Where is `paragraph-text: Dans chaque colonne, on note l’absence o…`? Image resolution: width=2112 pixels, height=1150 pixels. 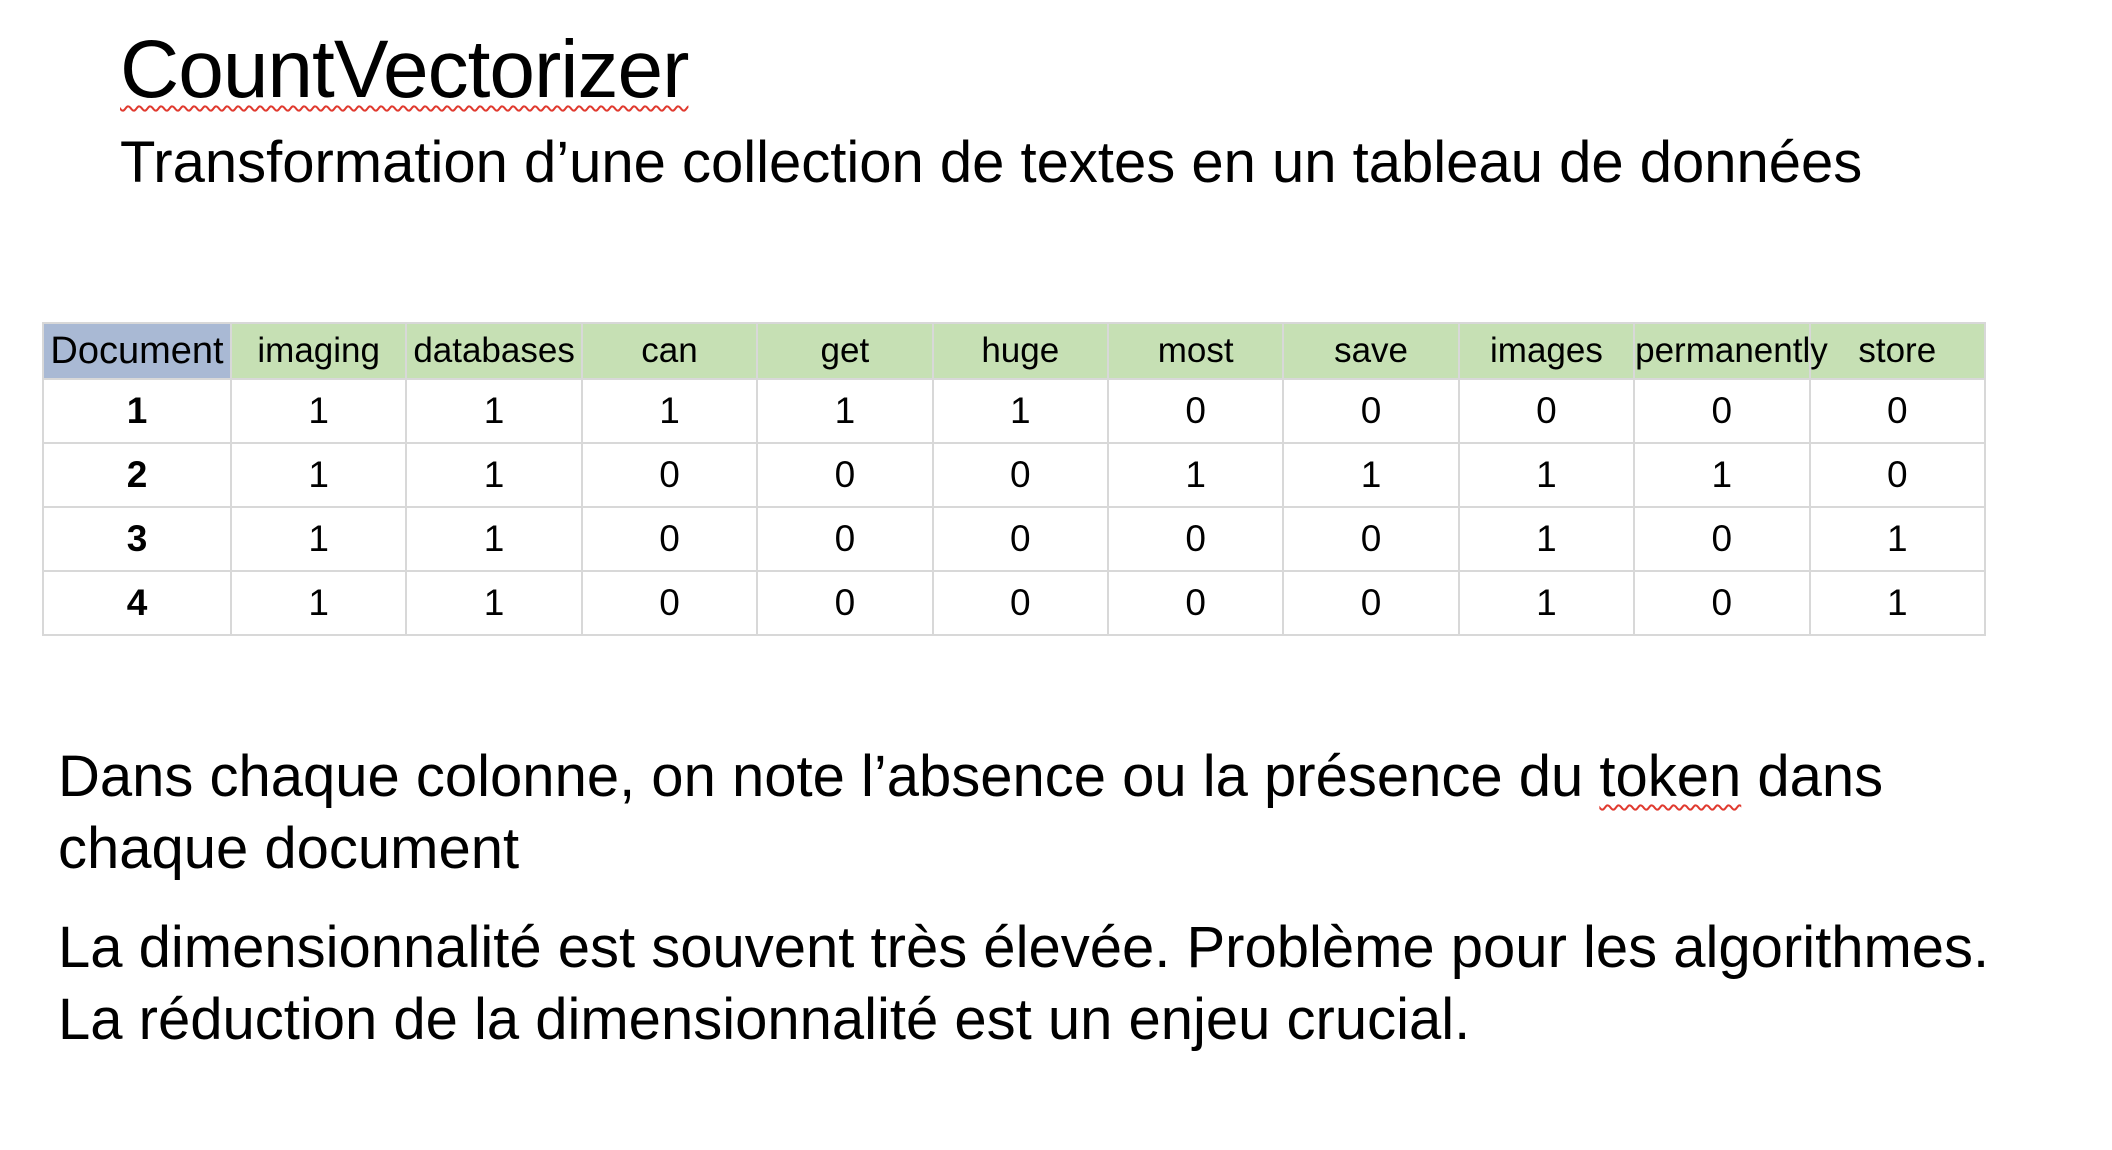 paragraph-text: Dans chaque colonne, on note l’absence o… is located at coordinates (829, 776).